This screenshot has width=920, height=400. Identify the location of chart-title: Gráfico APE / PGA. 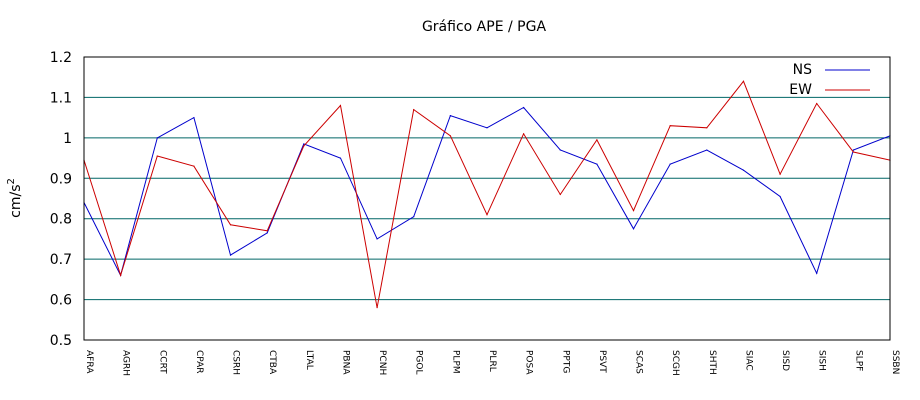
(484, 27).